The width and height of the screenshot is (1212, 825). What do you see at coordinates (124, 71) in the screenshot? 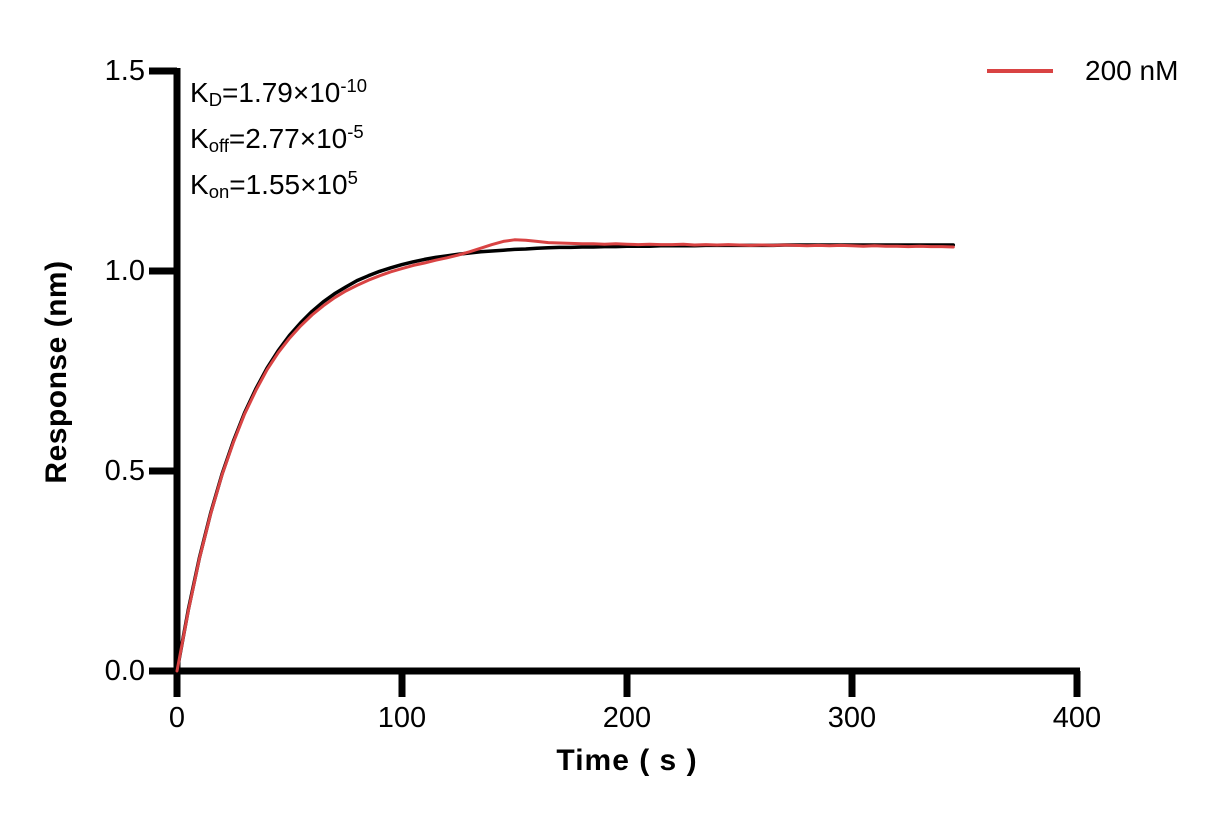
I see `ytick-1.5: 1.5` at bounding box center [124, 71].